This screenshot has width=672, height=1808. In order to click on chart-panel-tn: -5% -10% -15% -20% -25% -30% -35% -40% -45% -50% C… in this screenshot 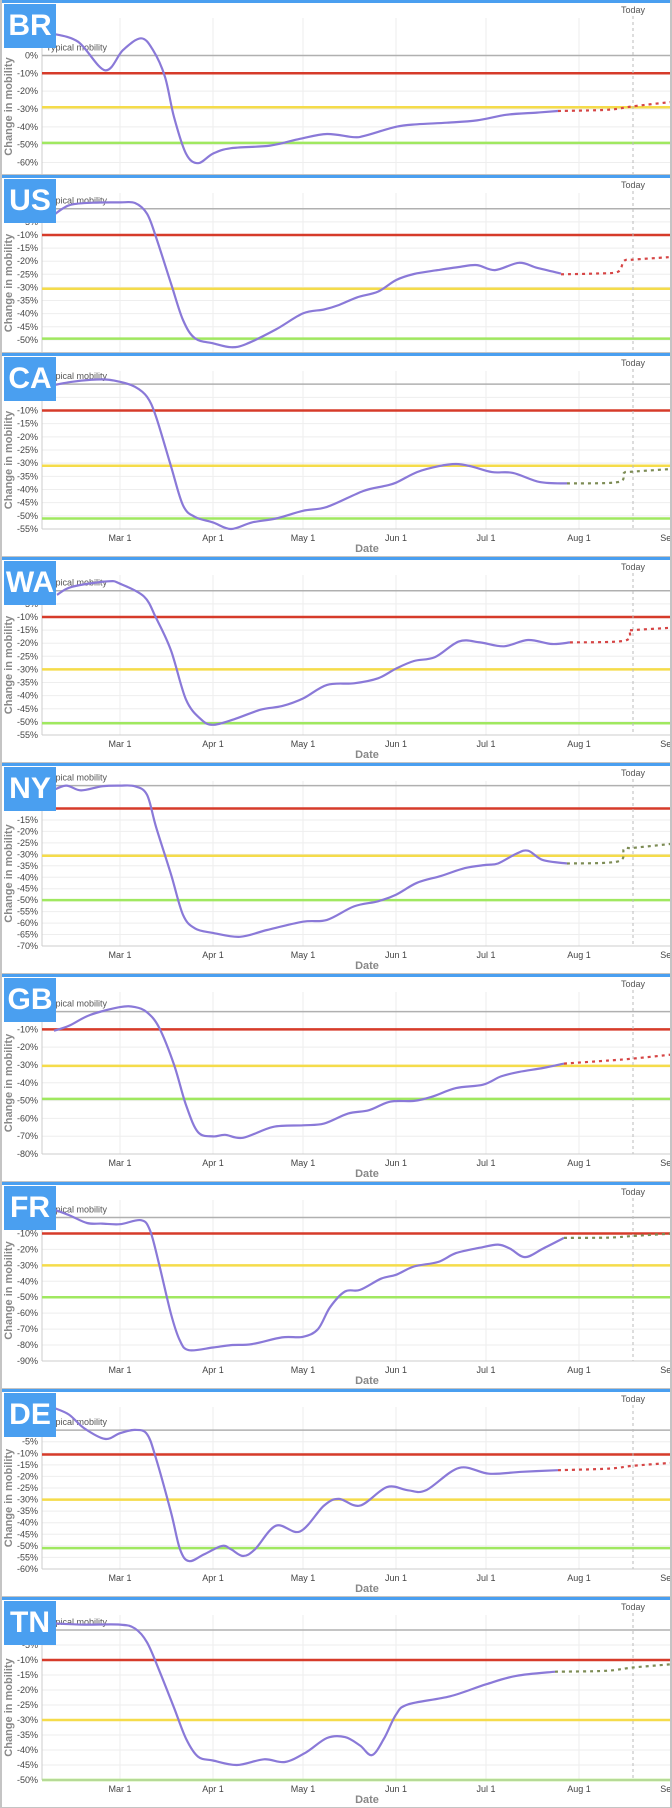, I will do `click(336, 1702)`.